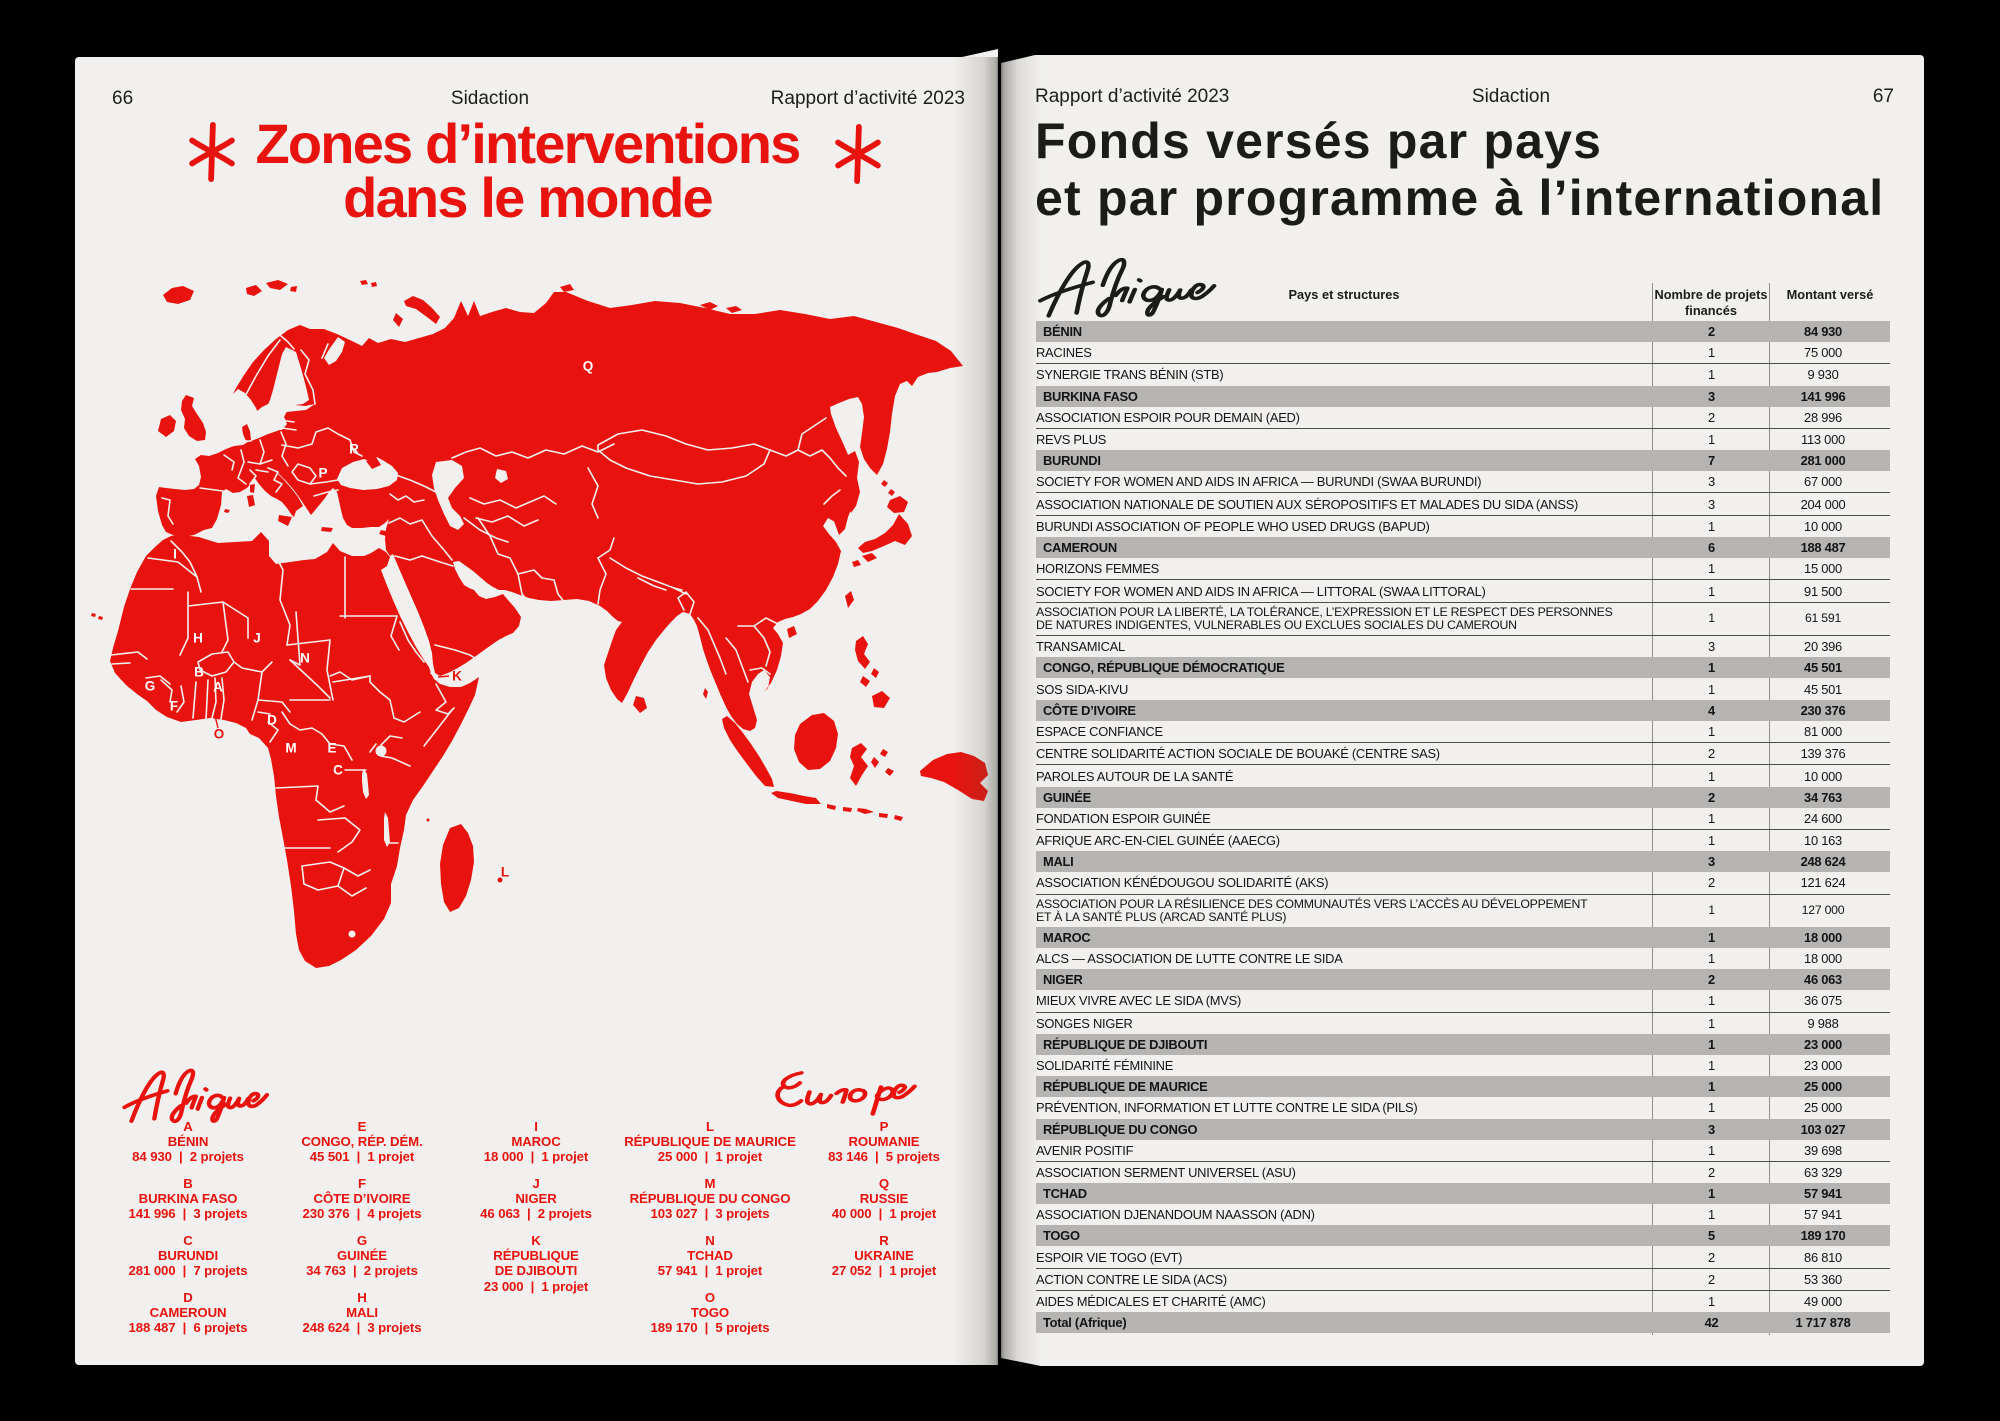 Image resolution: width=2000 pixels, height=1421 pixels. Describe the element at coordinates (457, 676) in the screenshot. I see `svg-text: K` at that location.